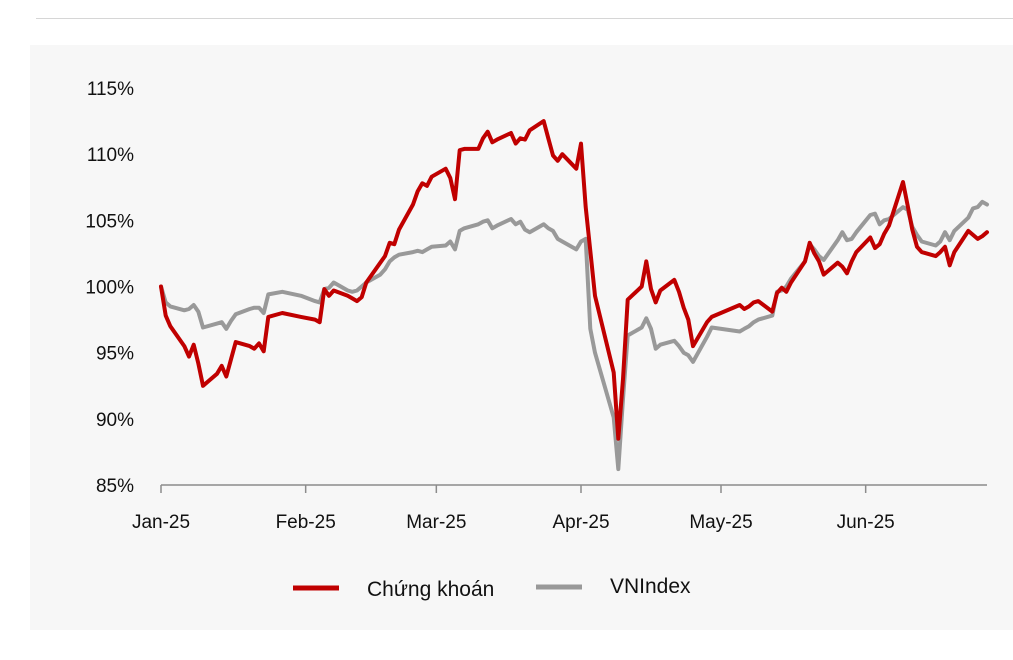 This screenshot has width=1013, height=660. What do you see at coordinates (115, 354) in the screenshot?
I see `y-tick-label: 95%` at bounding box center [115, 354].